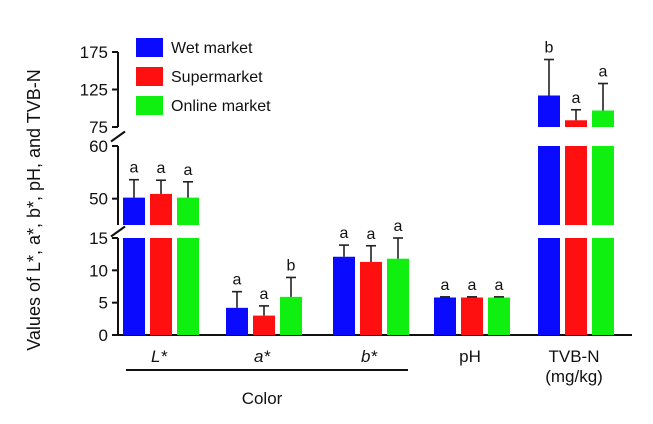 The image size is (653, 424). Describe the element at coordinates (262, 398) in the screenshot. I see `group-label: Color` at that location.